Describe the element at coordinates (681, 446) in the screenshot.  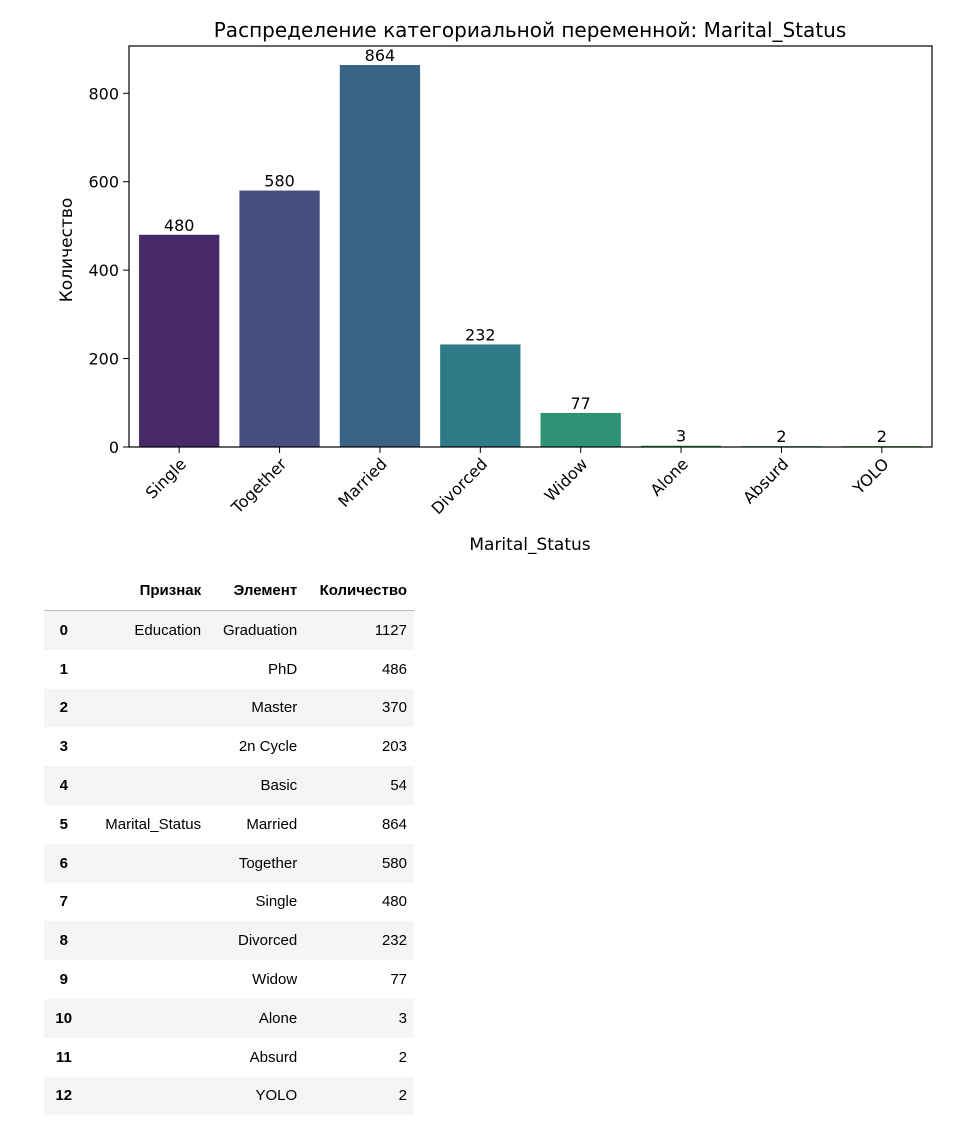
I see `bar-alone` at that location.